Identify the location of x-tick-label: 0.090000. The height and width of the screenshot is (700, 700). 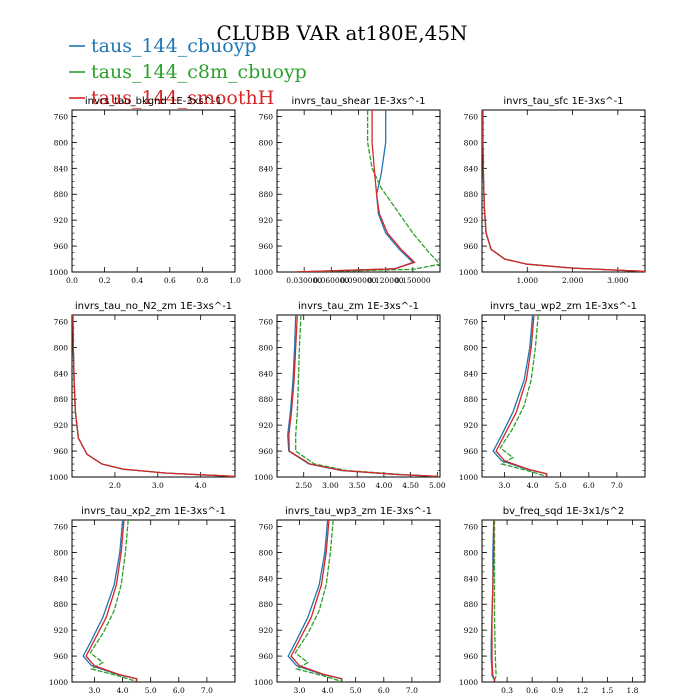
(359, 280).